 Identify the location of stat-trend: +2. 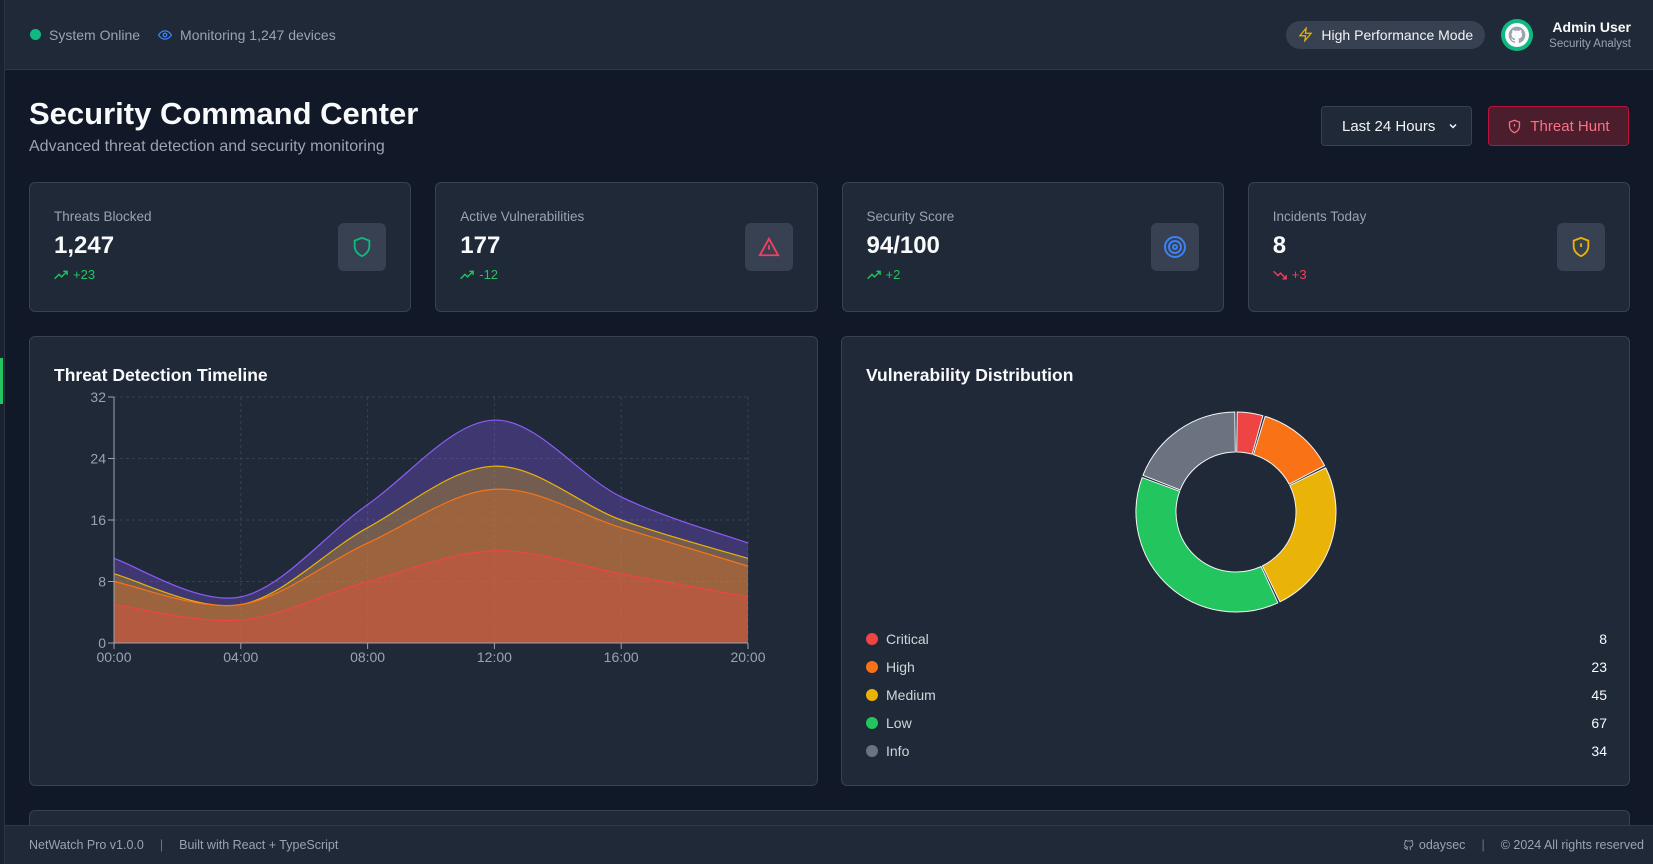
(1032, 274).